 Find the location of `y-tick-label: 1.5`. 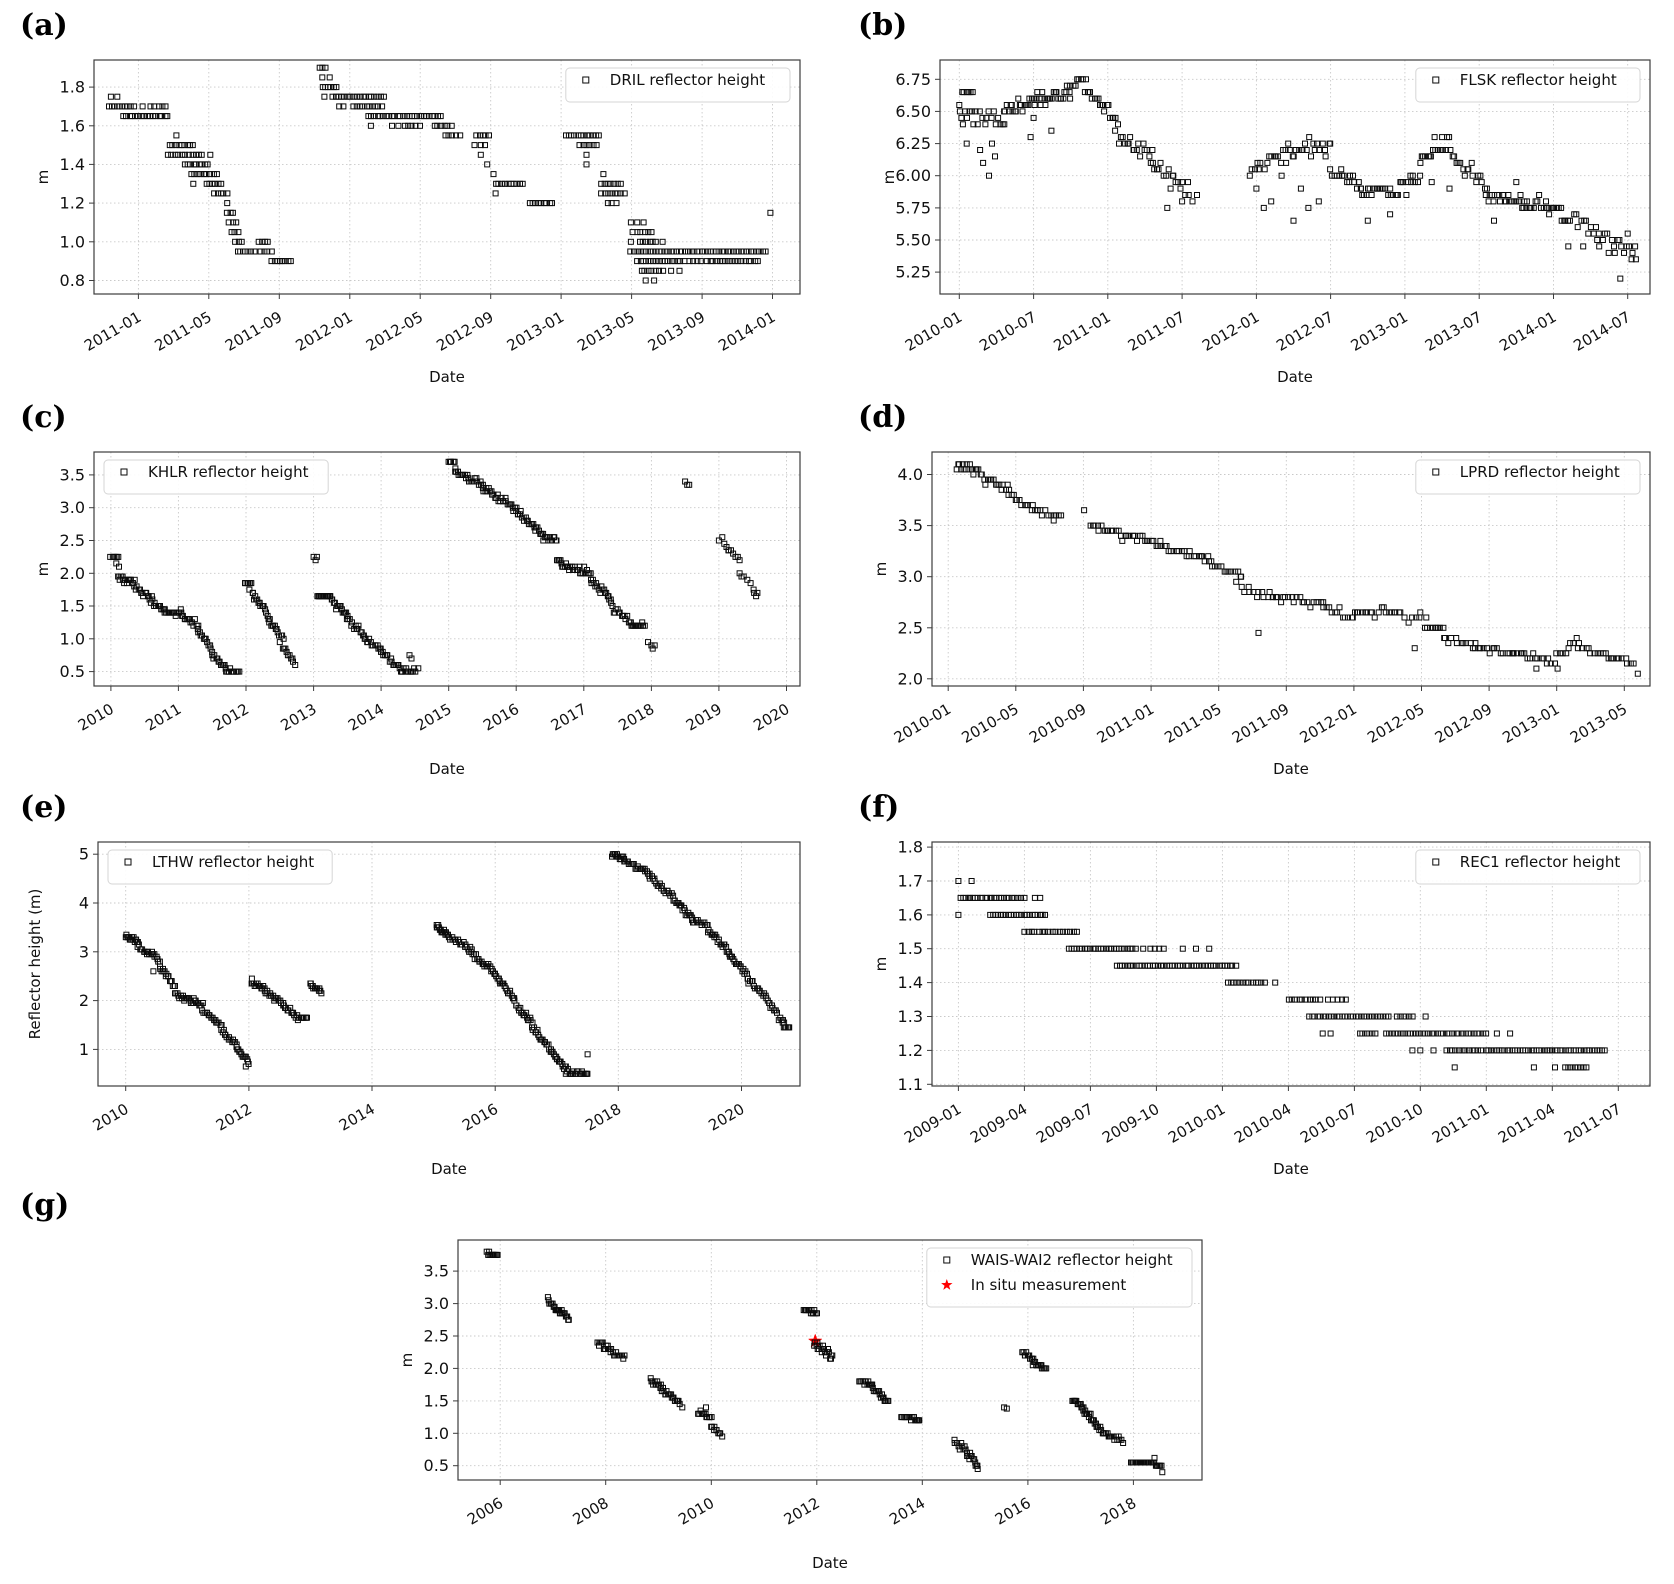

y-tick-label: 1.5 is located at coordinates (72, 606).